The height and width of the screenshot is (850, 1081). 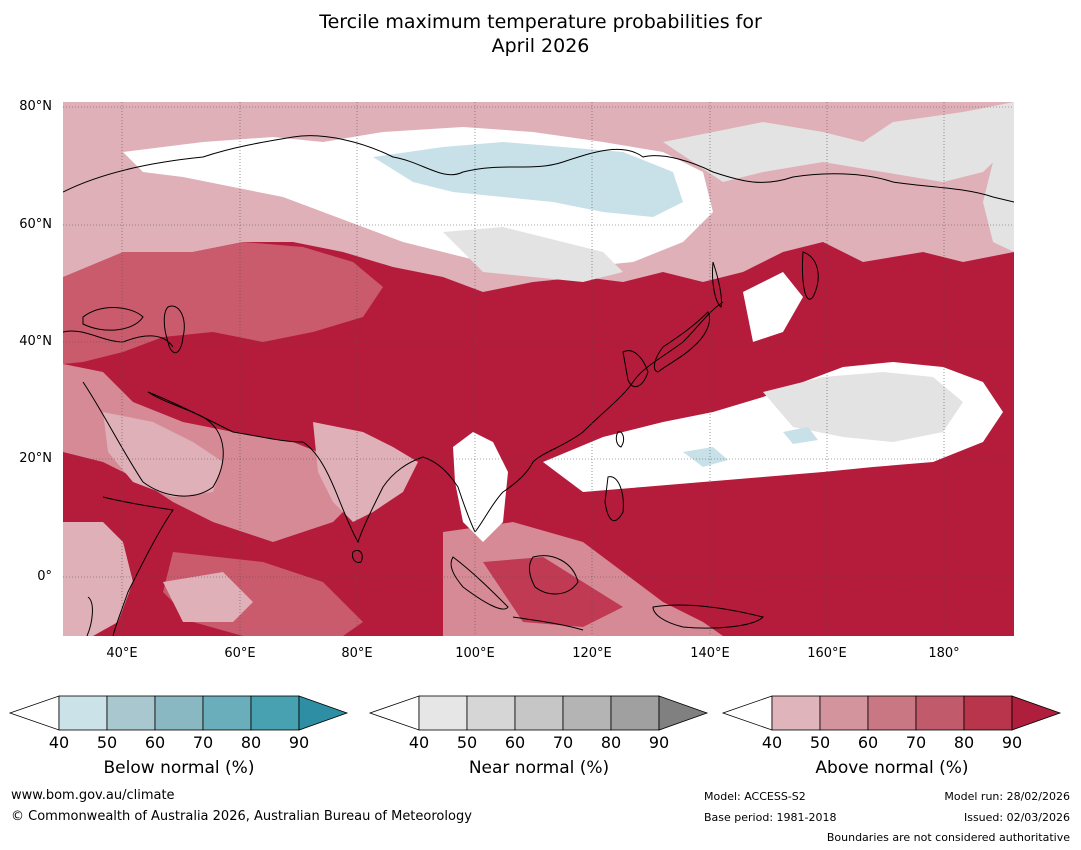 I want to click on colorbar-above-cap-left, so click(x=747, y=713).